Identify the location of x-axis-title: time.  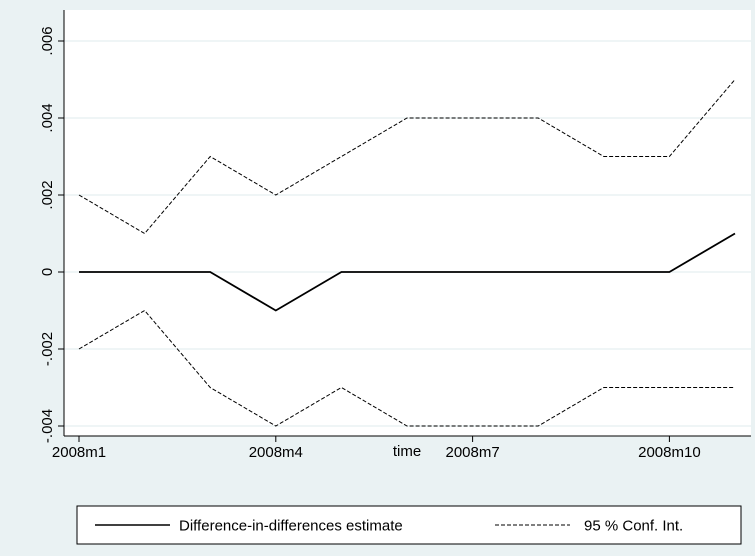
(407, 451).